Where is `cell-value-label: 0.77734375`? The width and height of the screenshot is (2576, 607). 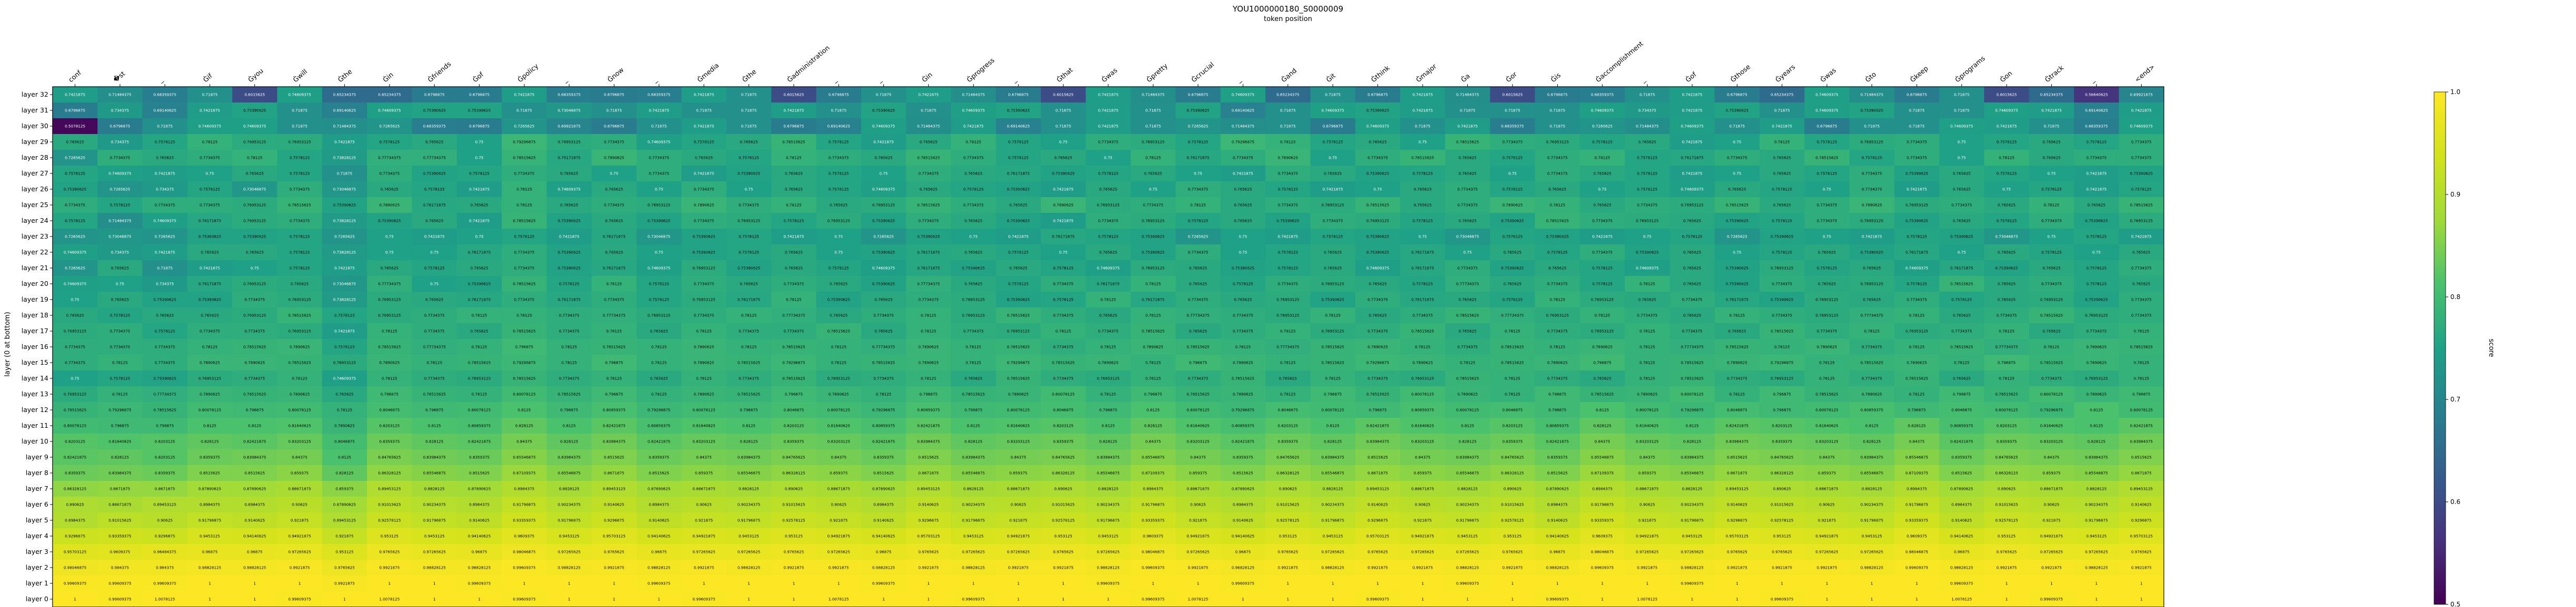
cell-value-label: 0.77734375 is located at coordinates (1512, 315).